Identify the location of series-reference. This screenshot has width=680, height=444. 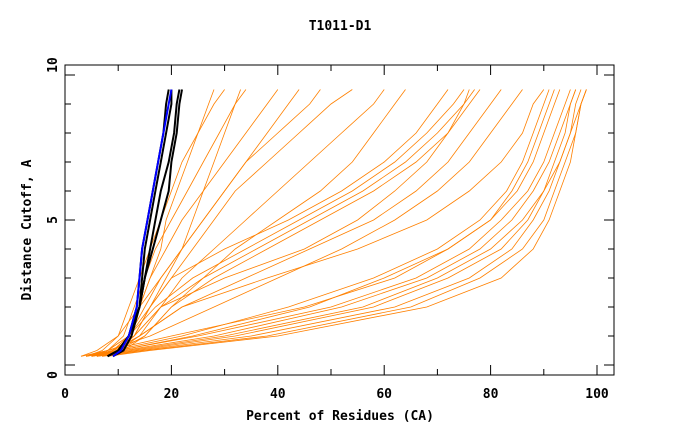
(142, 223).